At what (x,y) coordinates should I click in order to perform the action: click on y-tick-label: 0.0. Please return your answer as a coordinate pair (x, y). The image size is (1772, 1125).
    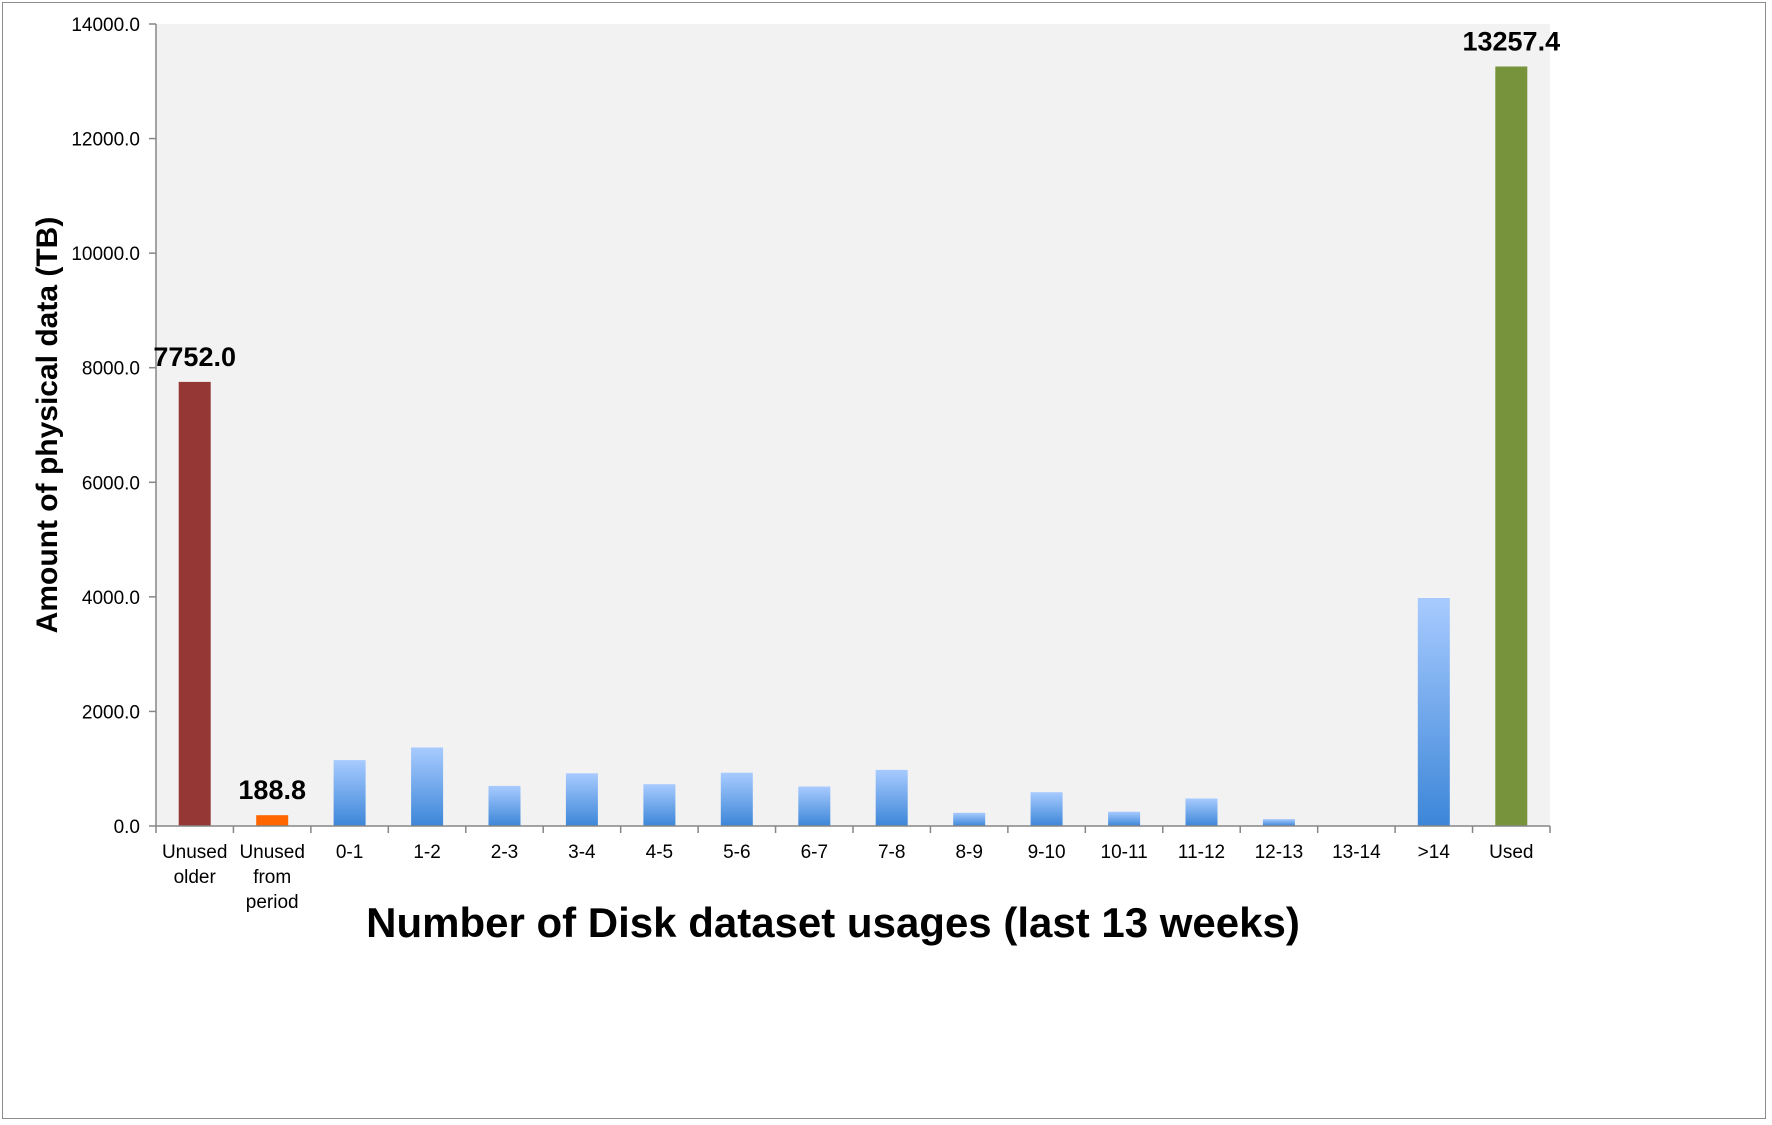
    Looking at the image, I should click on (127, 827).